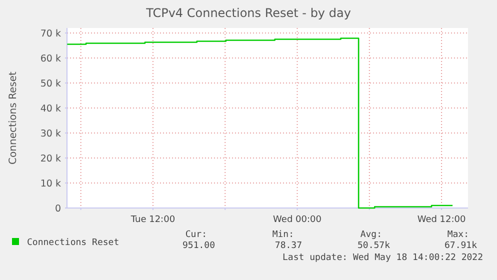 The image size is (497, 280). Describe the element at coordinates (198, 246) in the screenshot. I see `text: 951.00` at that location.